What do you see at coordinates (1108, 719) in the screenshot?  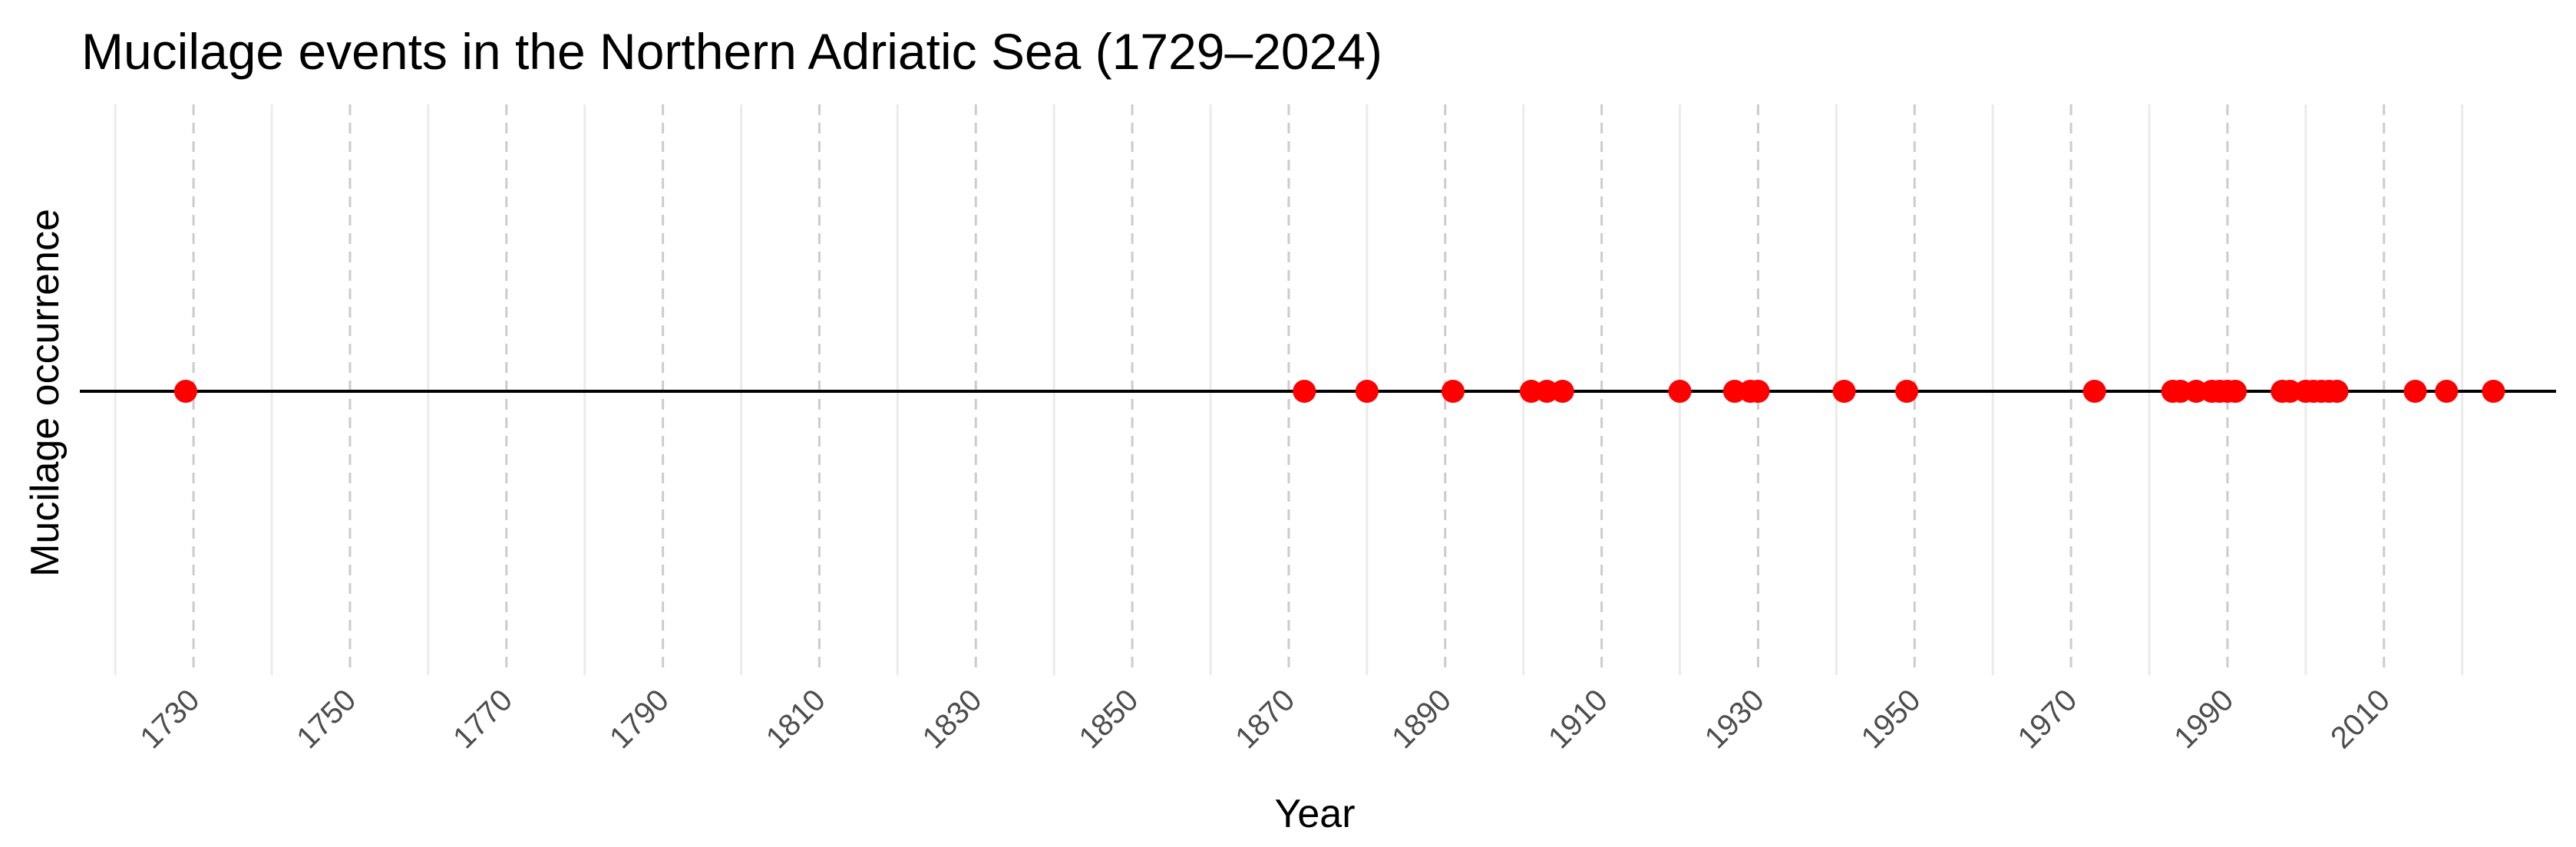 I see `x-tick-label: 1850` at bounding box center [1108, 719].